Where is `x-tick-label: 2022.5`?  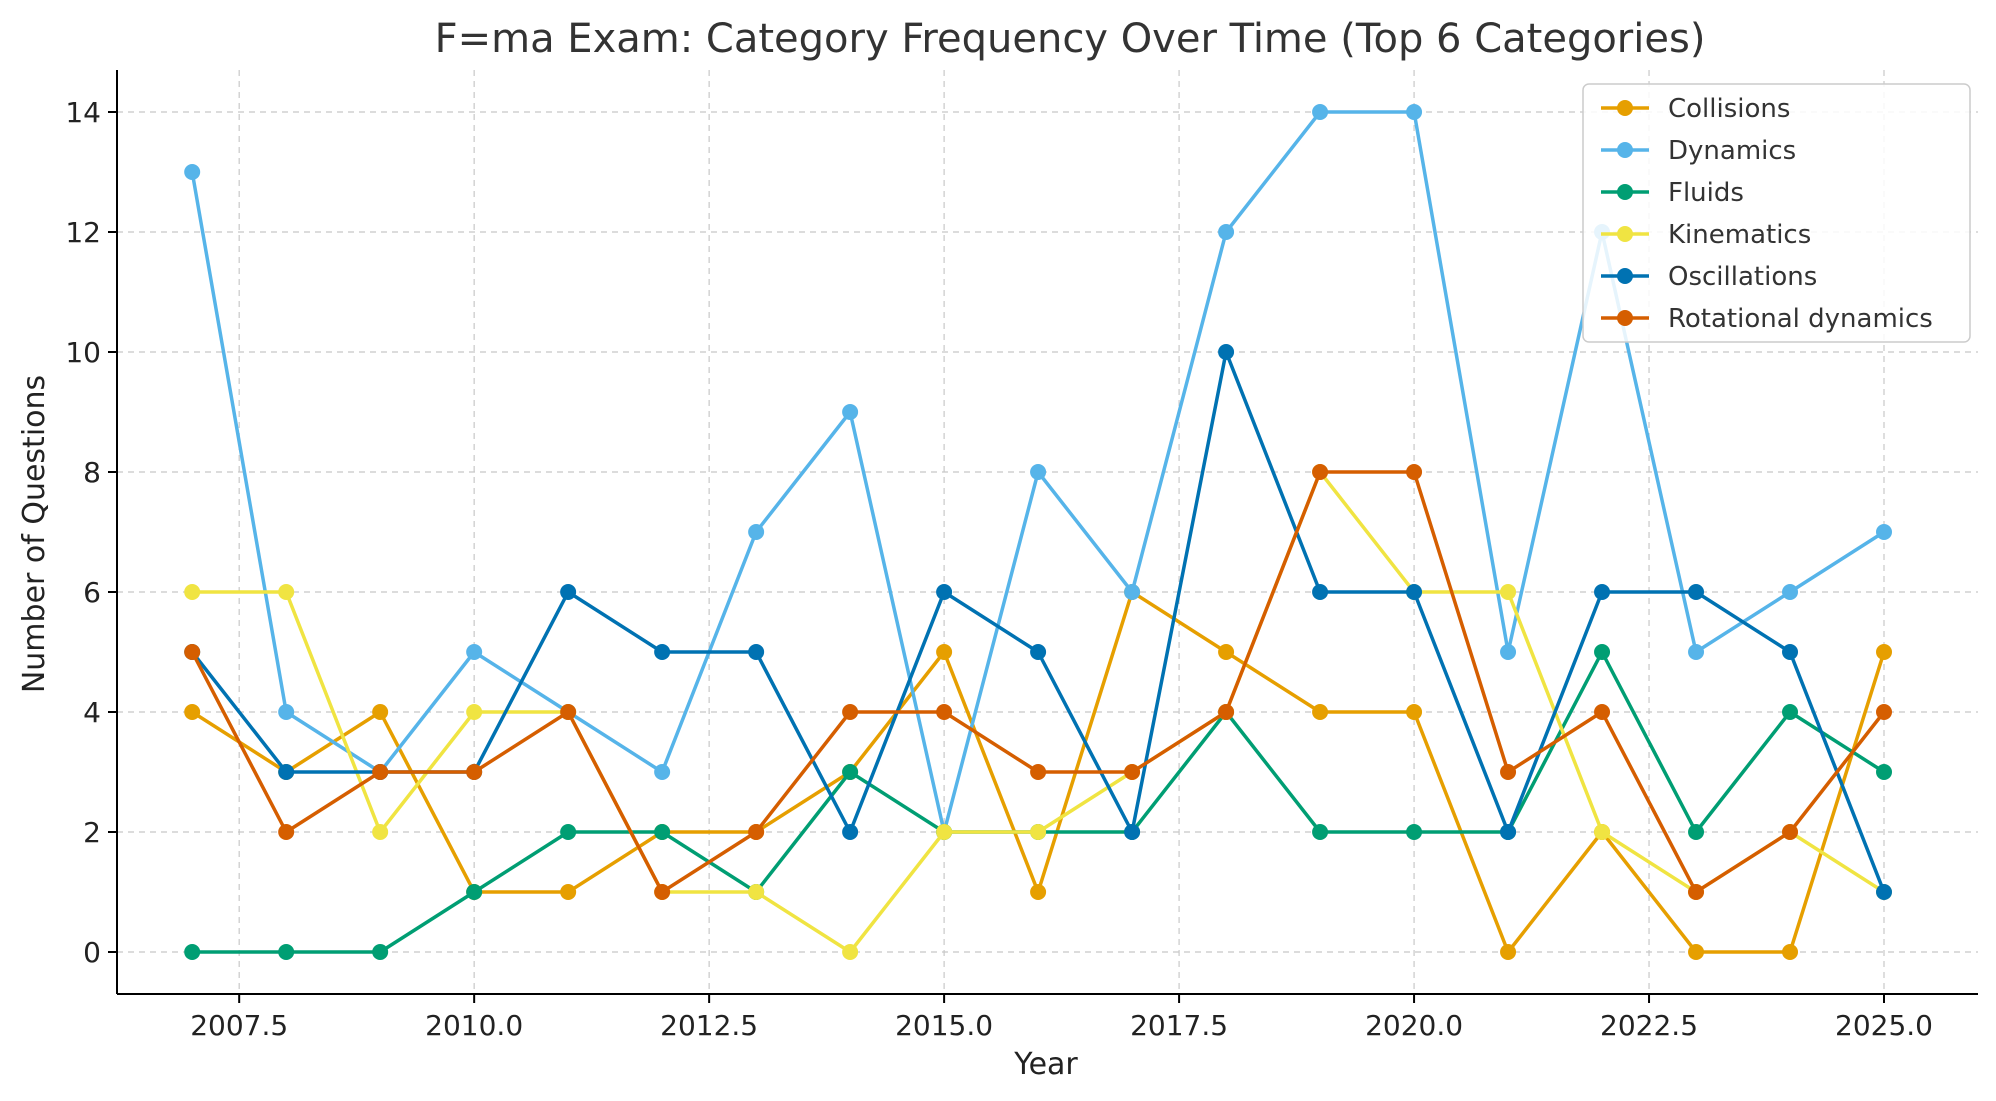 x-tick-label: 2022.5 is located at coordinates (1649, 1025).